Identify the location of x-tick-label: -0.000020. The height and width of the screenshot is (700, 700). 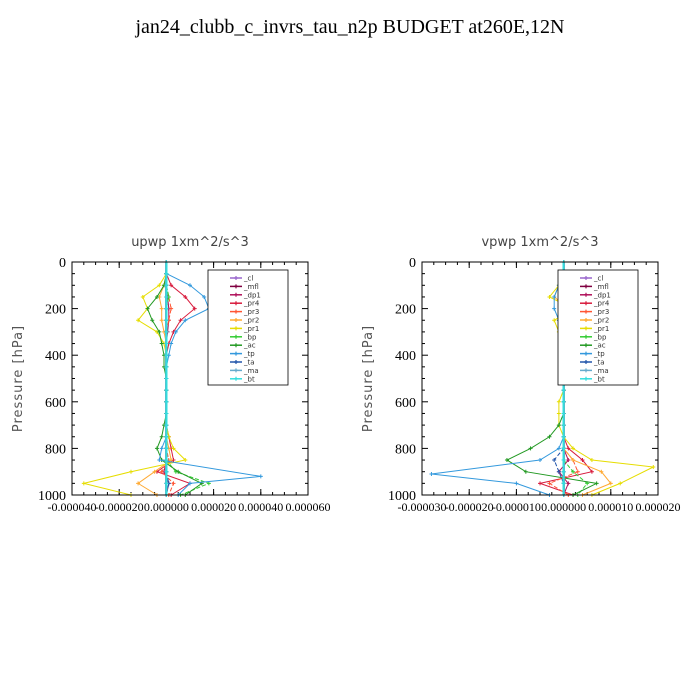
(119, 507).